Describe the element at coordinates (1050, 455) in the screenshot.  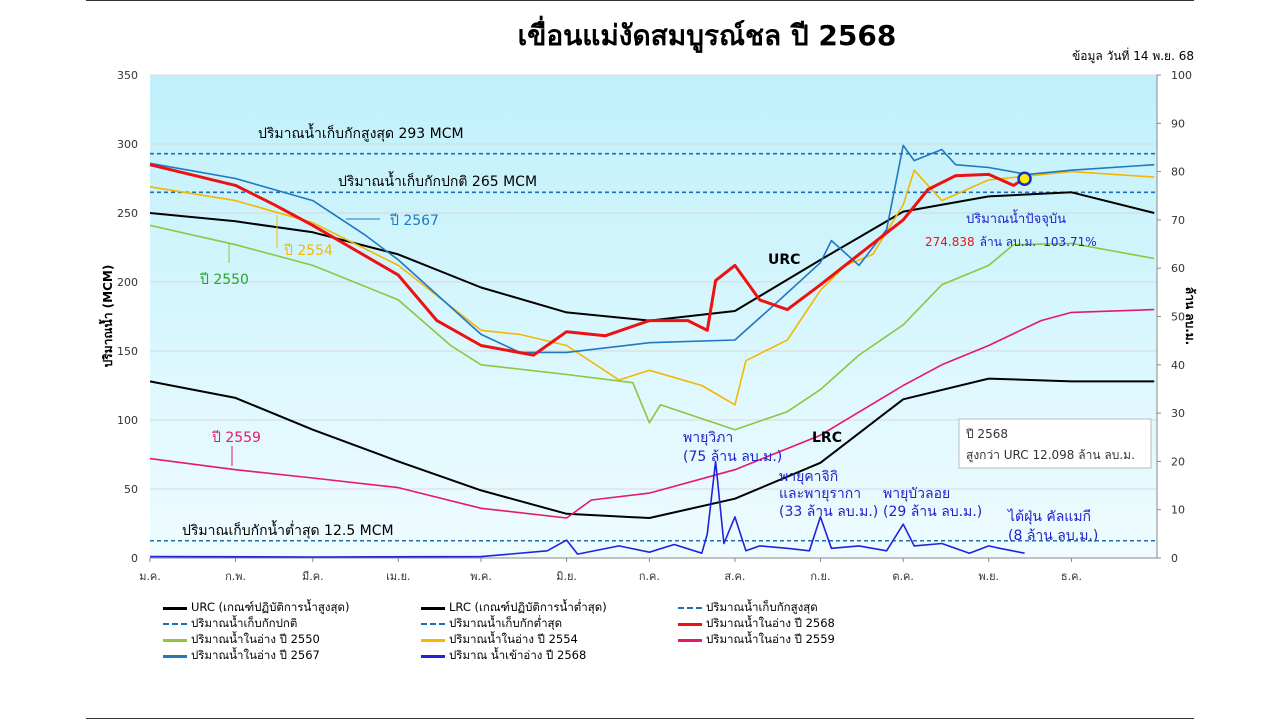
I see `info-box-text: สูงกว่า URC 12.098 ล้าน ลบ.ม.` at that location.